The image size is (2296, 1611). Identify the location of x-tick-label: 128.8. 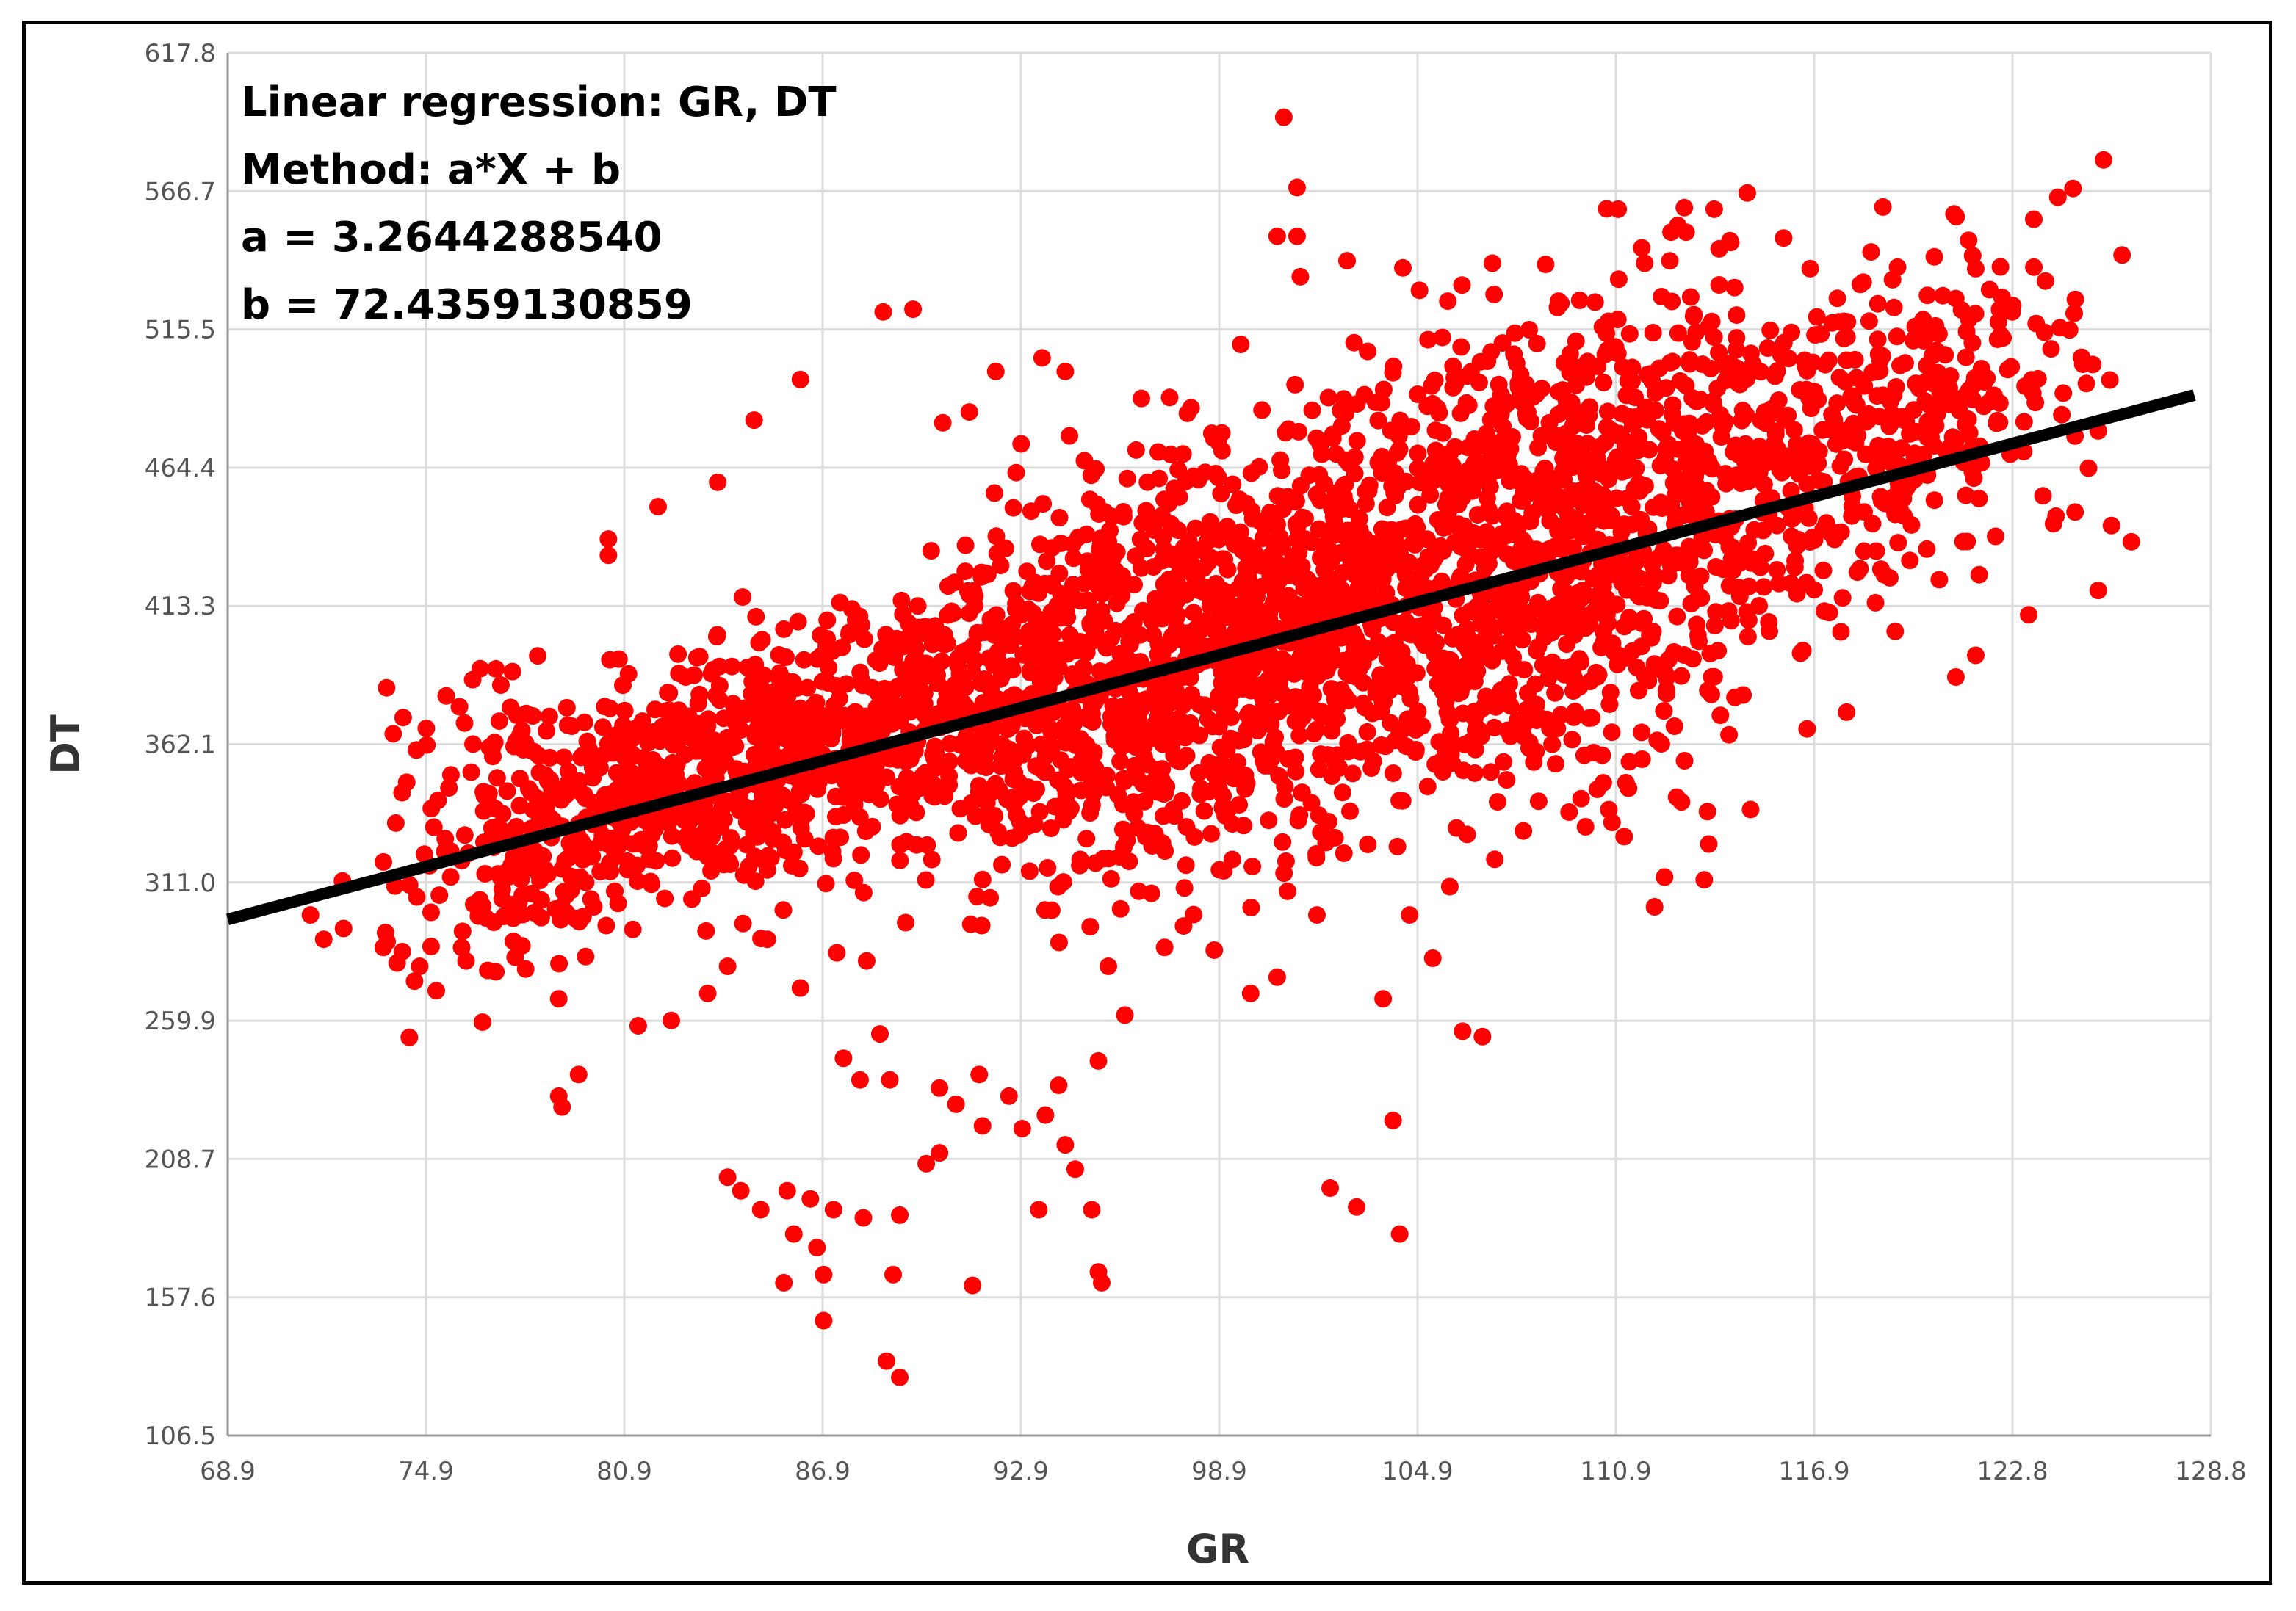
(2210, 1471).